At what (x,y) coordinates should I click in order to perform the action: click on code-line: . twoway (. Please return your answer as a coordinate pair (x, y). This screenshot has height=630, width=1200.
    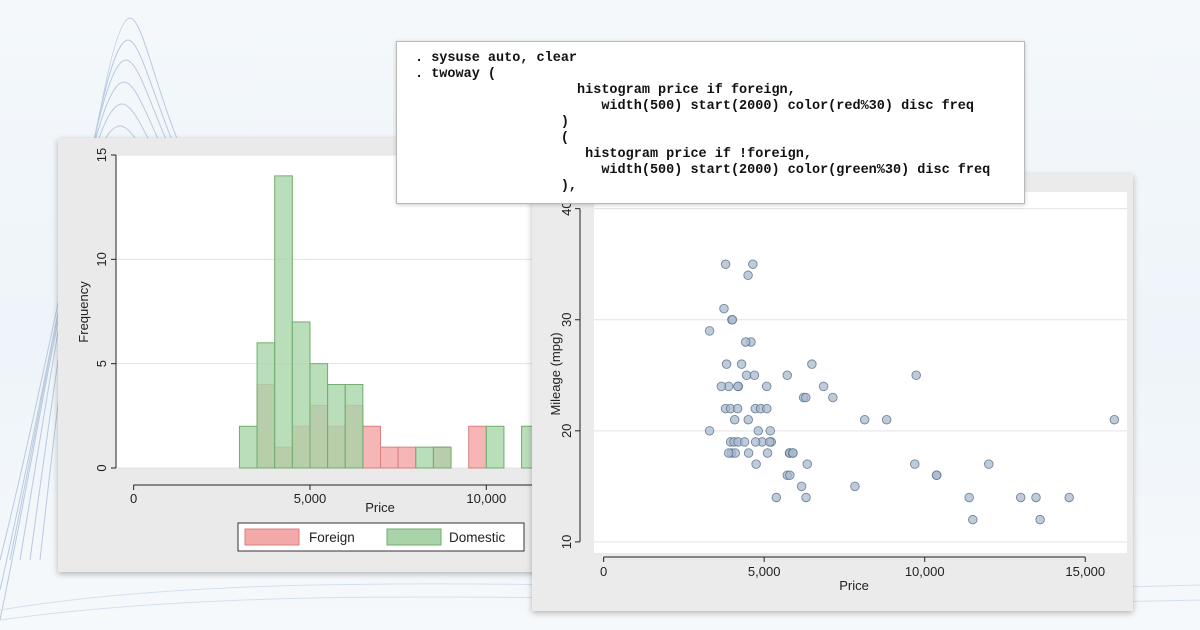
    Looking at the image, I should click on (456, 74).